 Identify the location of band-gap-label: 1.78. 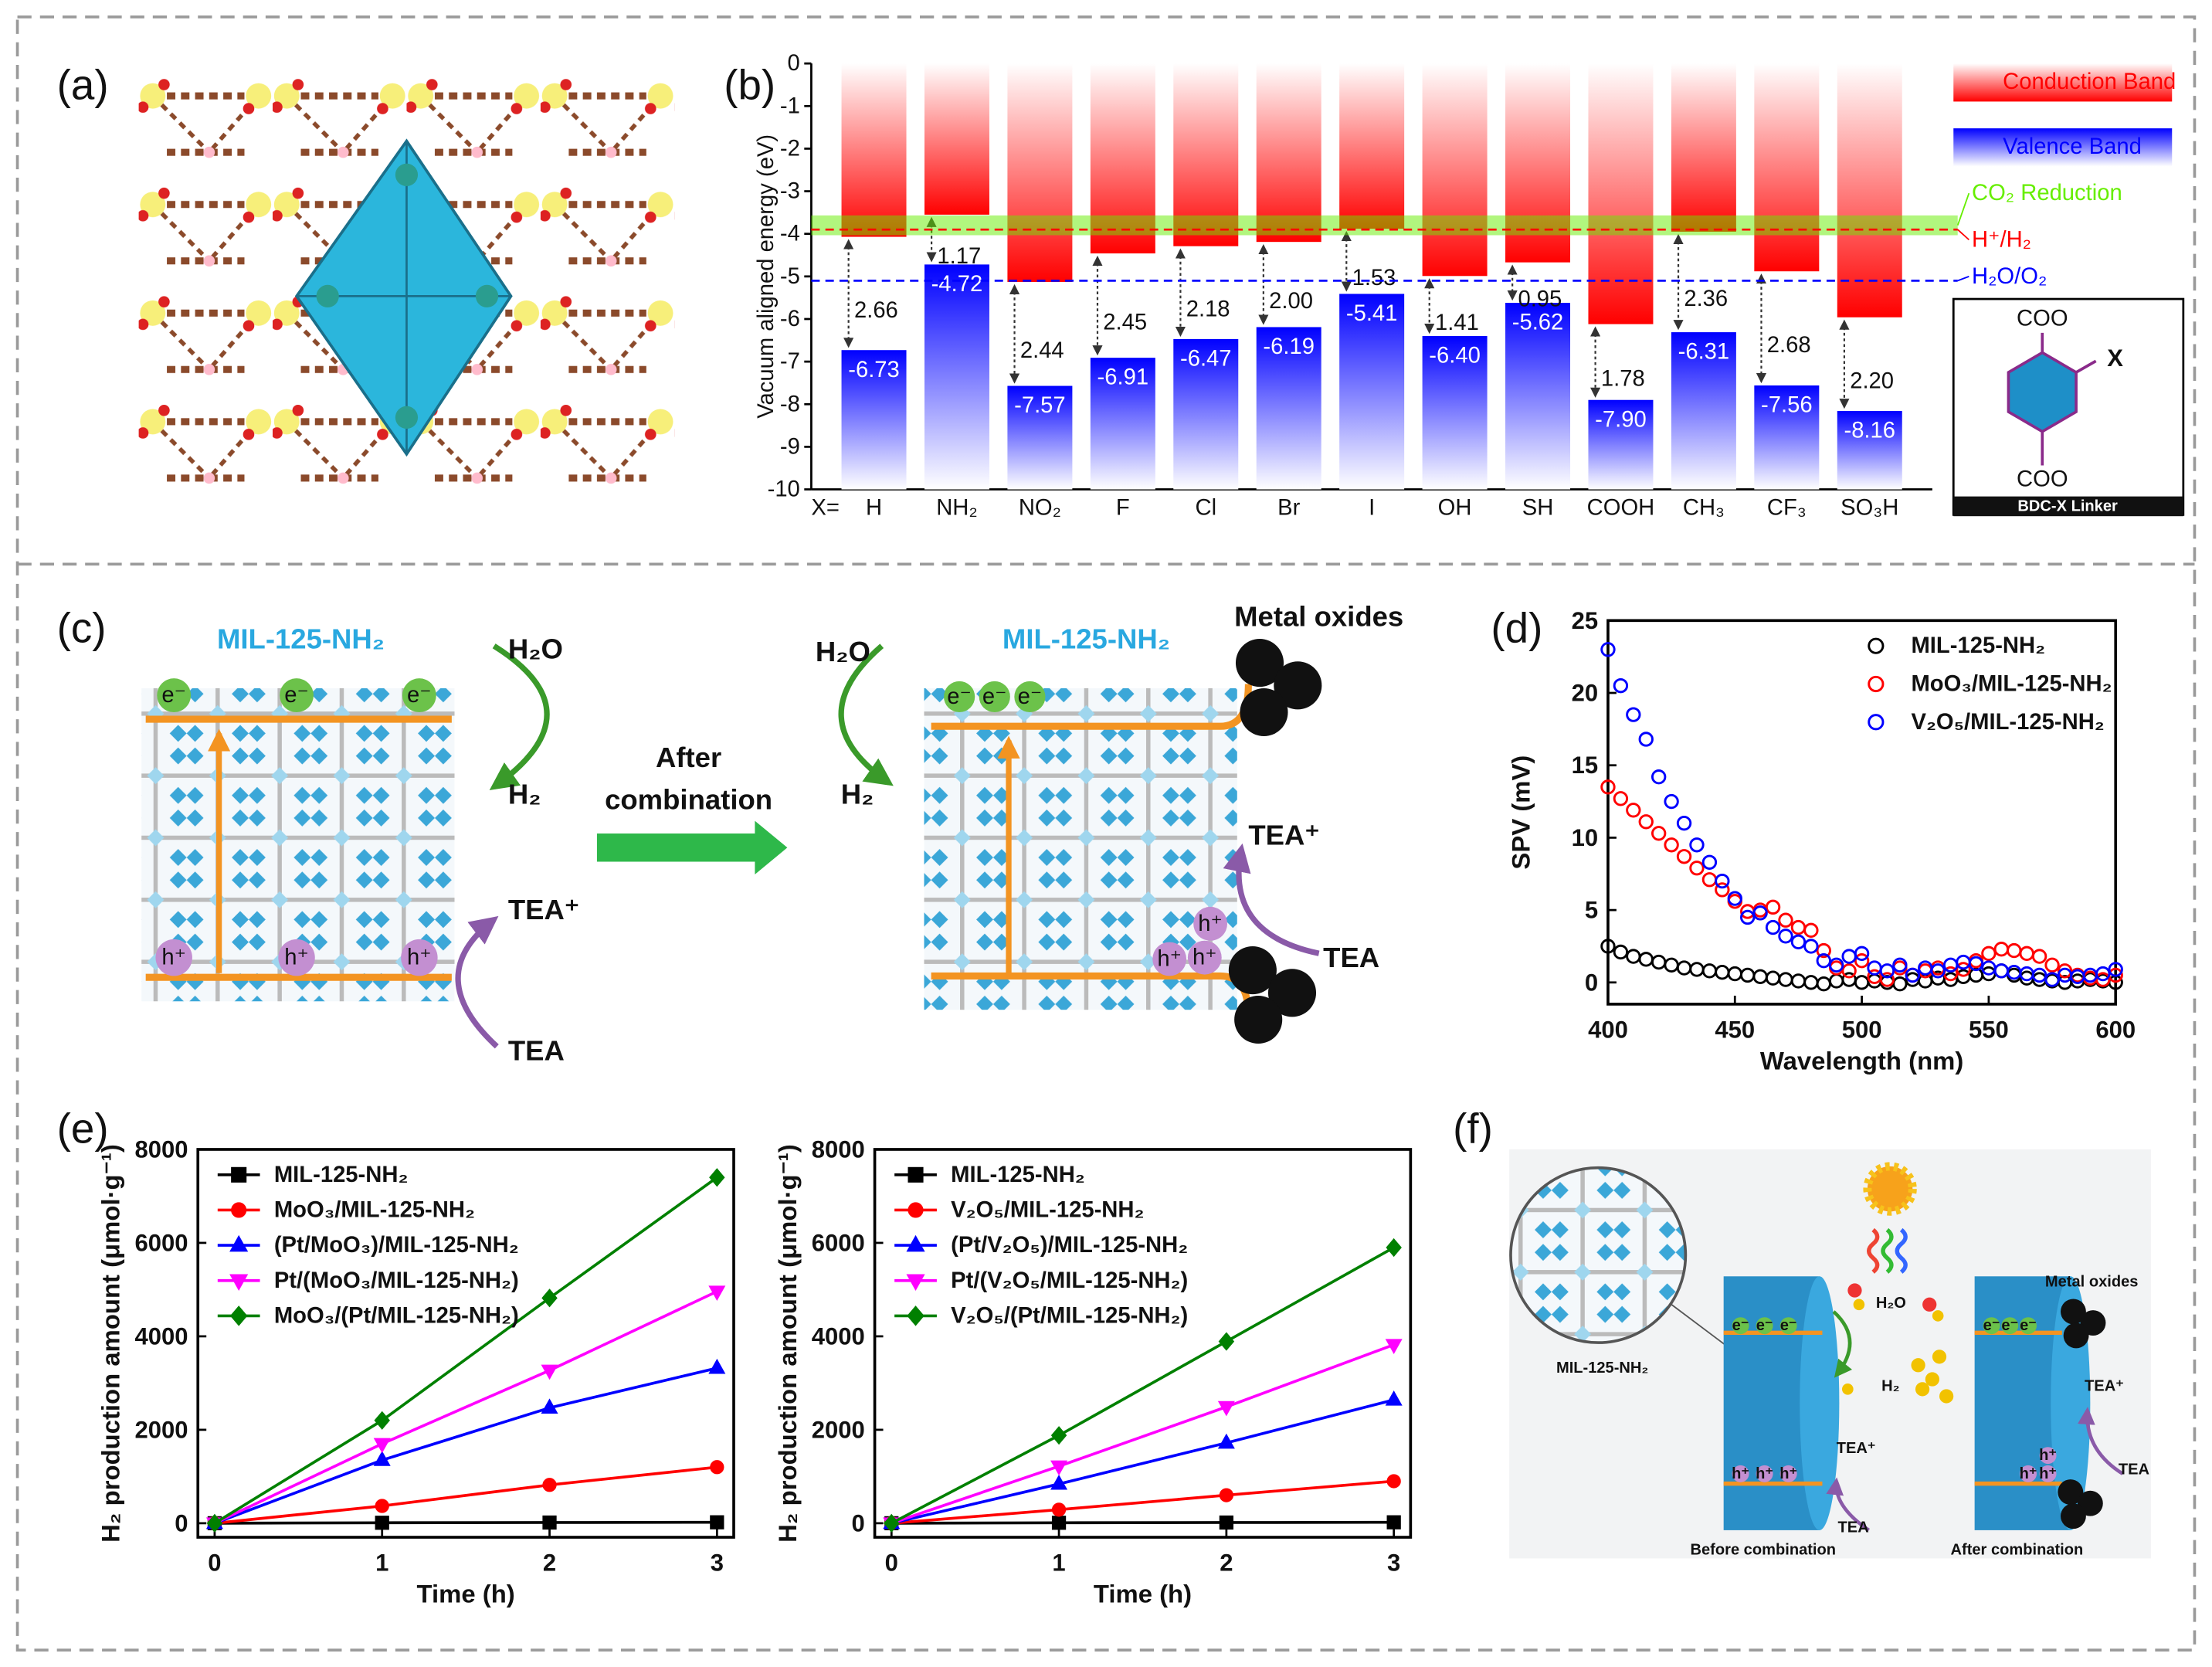
(1623, 379).